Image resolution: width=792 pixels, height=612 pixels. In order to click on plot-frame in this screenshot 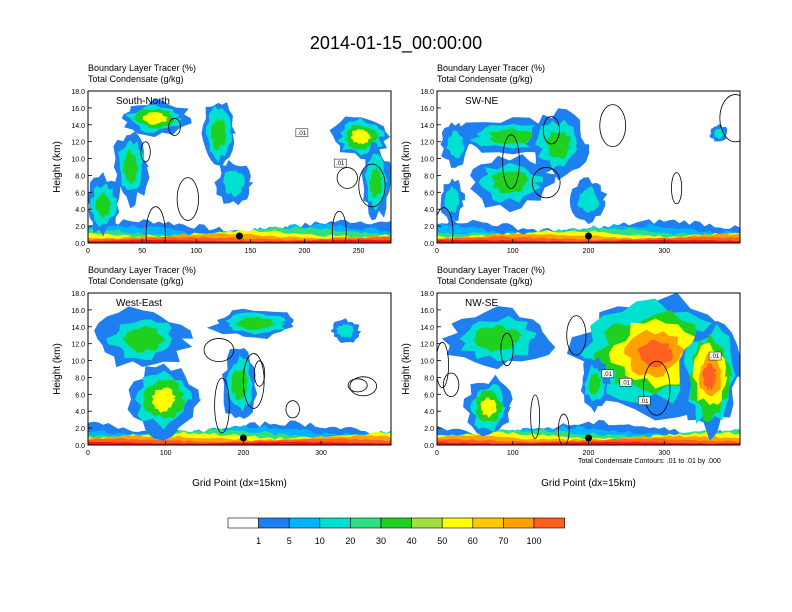, I will do `click(239, 167)`.